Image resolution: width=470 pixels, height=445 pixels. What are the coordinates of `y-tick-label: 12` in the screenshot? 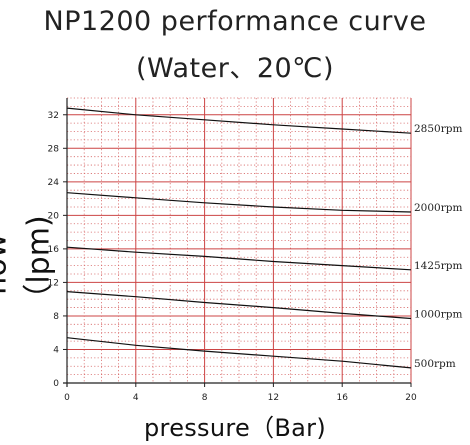 It's located at (53, 283).